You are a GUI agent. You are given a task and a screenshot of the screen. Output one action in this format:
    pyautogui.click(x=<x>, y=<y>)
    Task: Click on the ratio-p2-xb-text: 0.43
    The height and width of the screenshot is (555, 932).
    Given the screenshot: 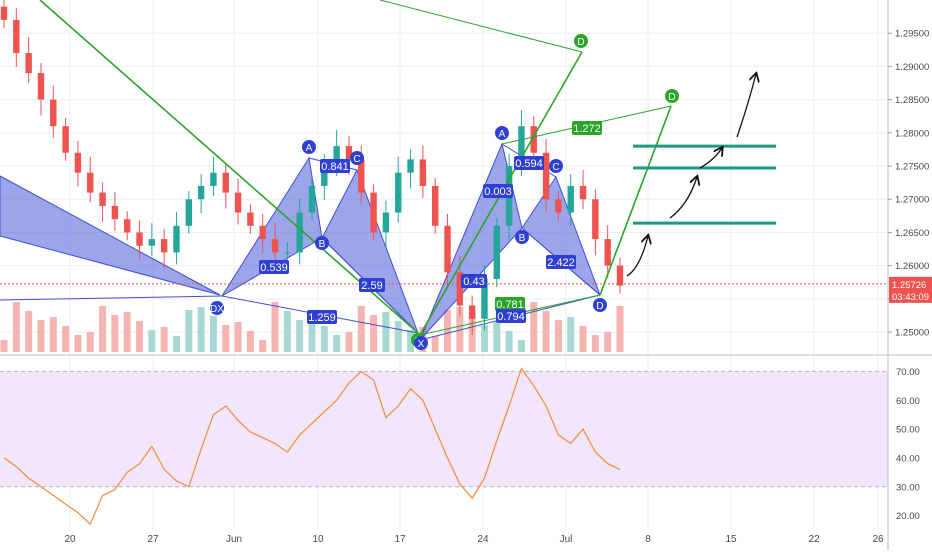 What is the action you would take?
    pyautogui.click(x=473, y=282)
    